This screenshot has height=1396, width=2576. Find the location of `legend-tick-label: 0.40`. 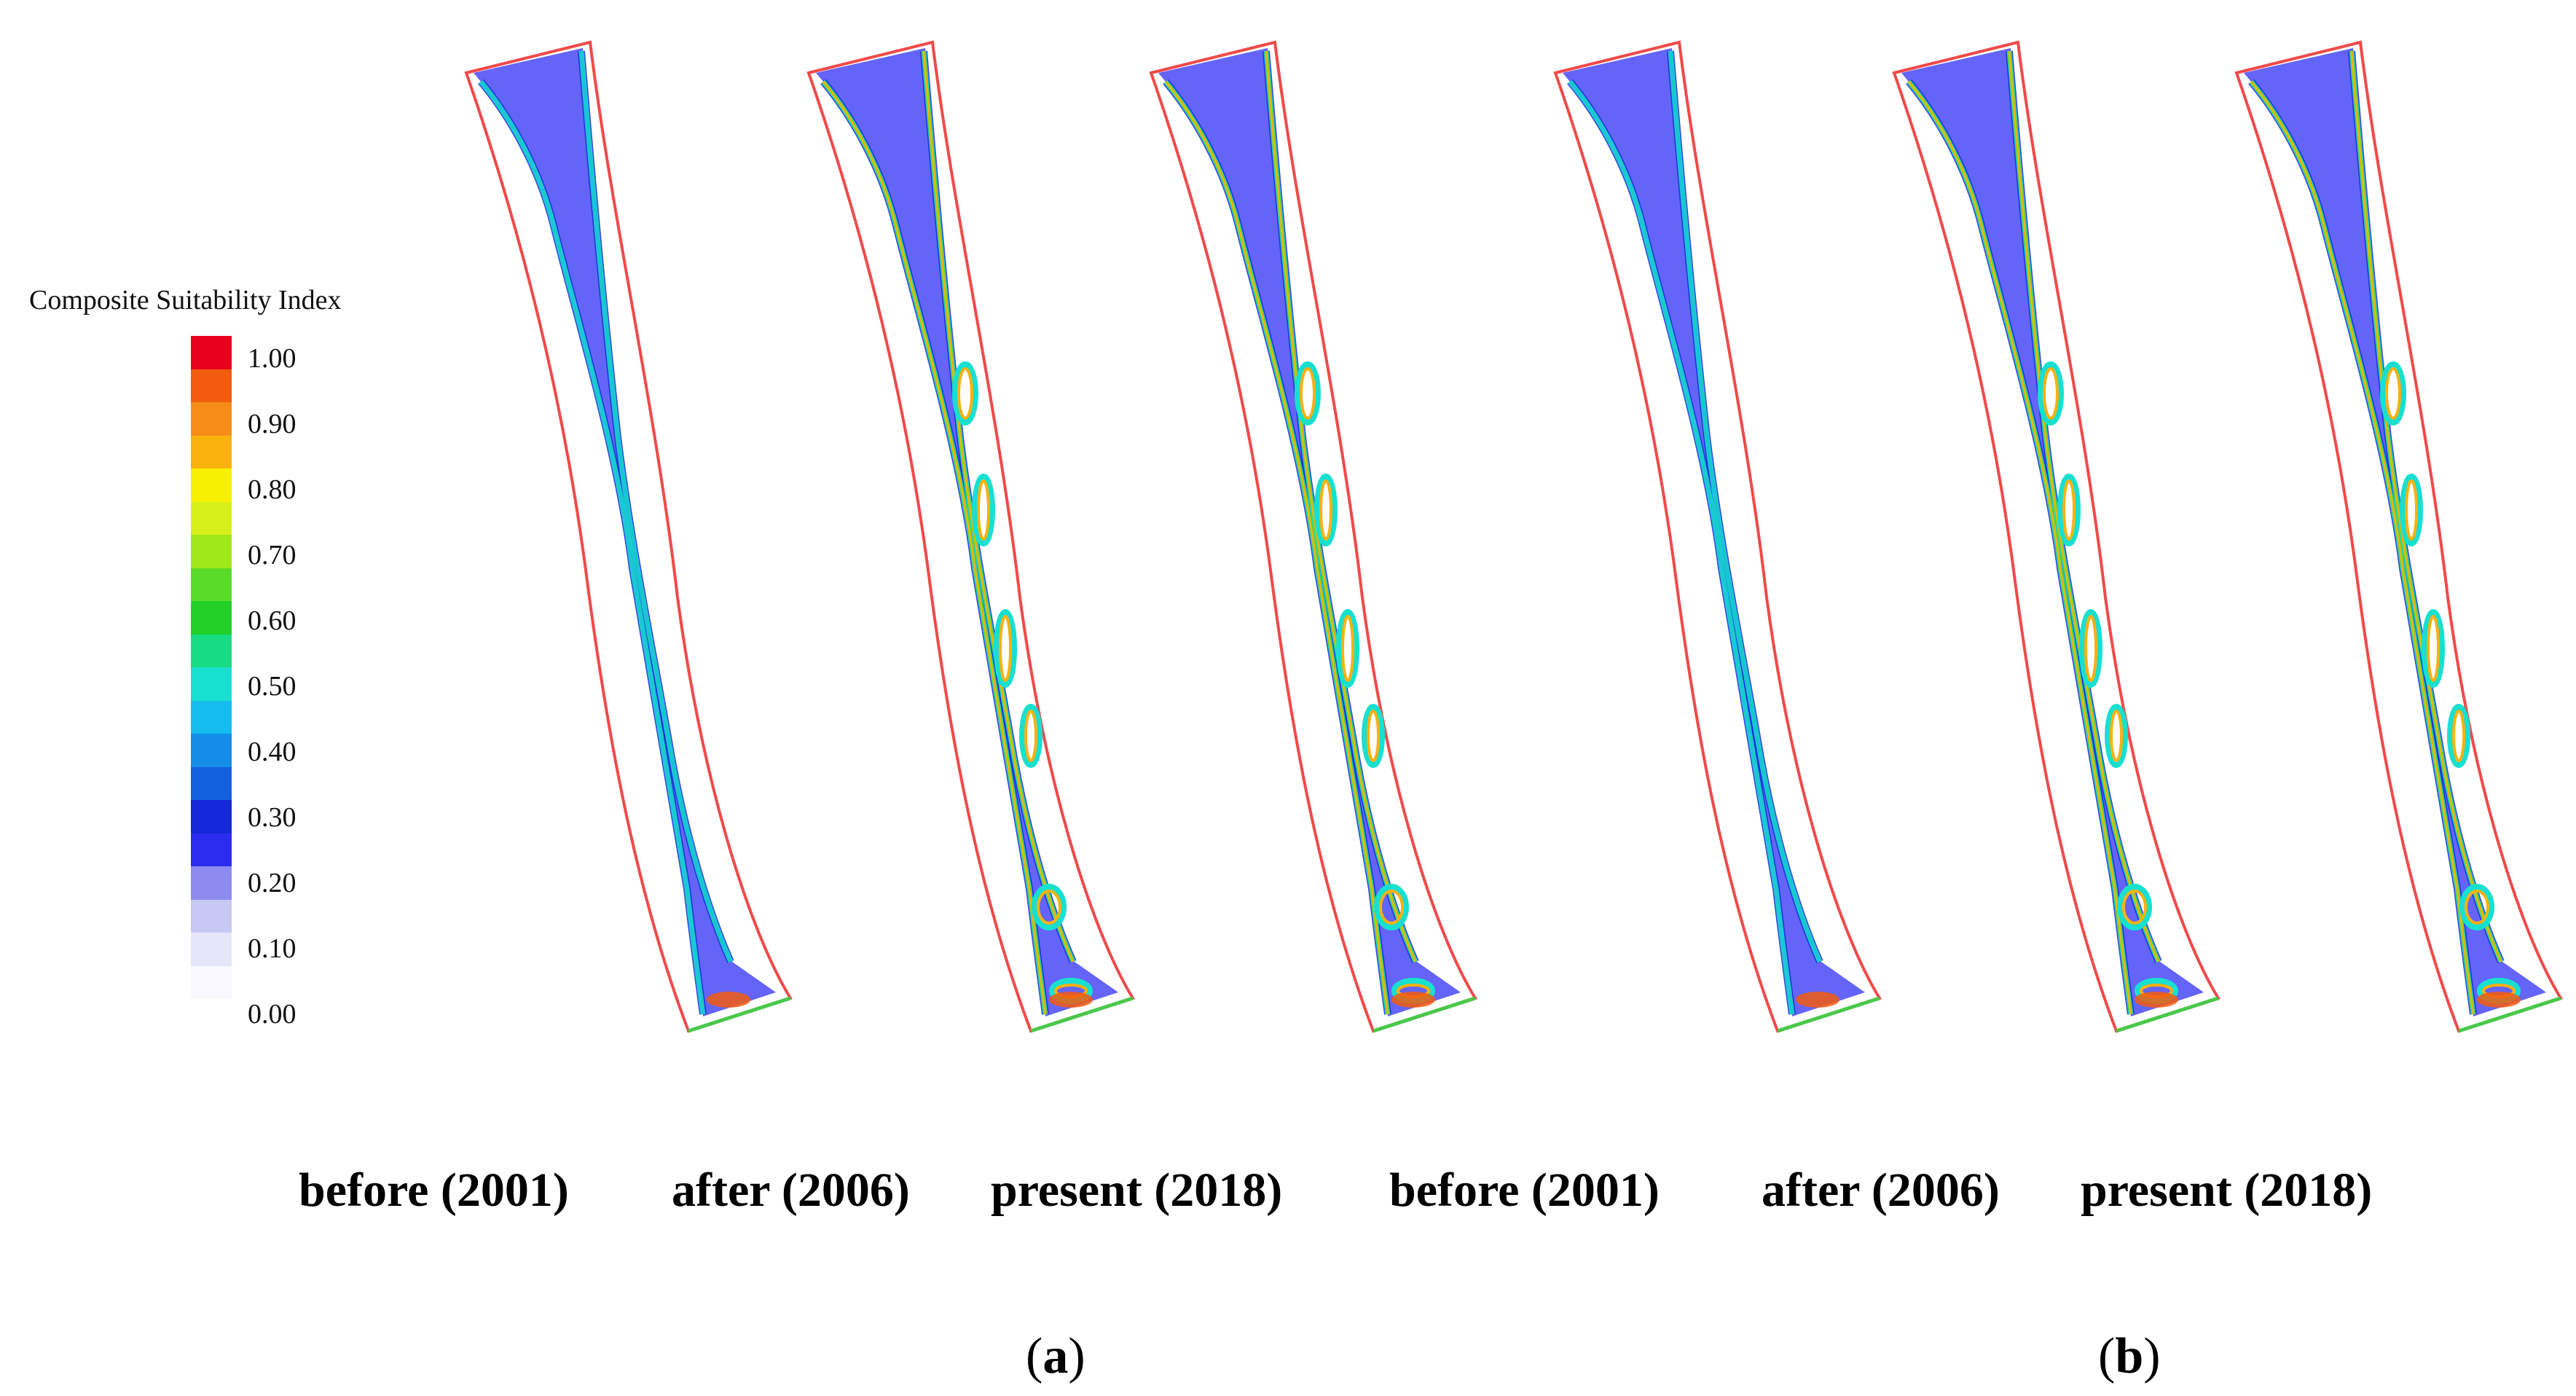

legend-tick-label: 0.40 is located at coordinates (272, 752).